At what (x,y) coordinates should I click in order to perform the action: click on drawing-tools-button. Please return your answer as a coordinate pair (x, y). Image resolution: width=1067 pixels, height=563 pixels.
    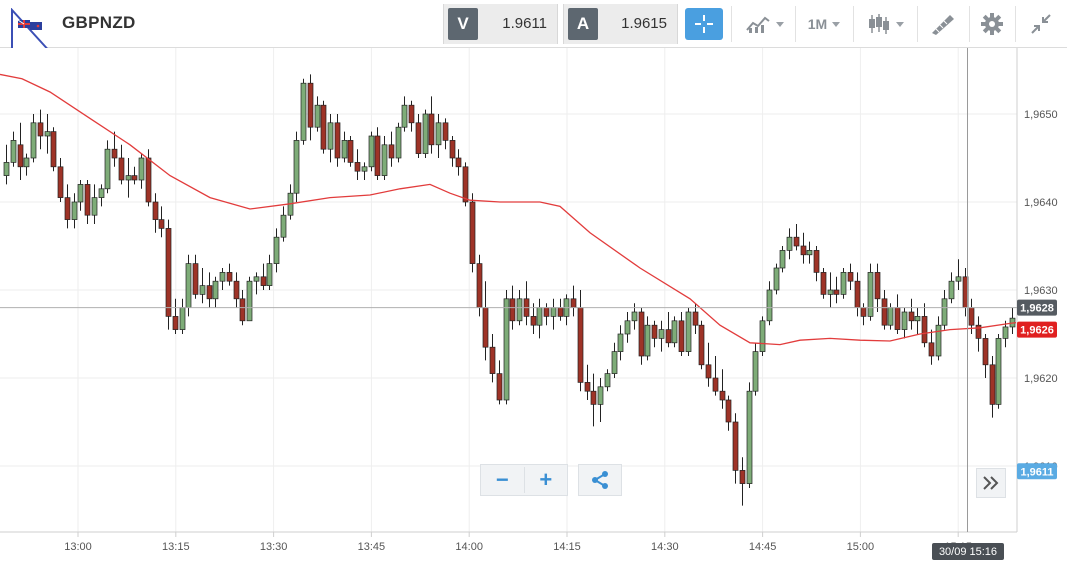
    Looking at the image, I should click on (943, 24).